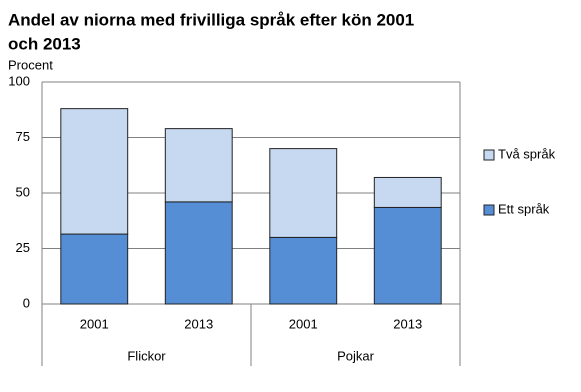  What do you see at coordinates (30, 64) in the screenshot?
I see `y-axis-label: Procent` at bounding box center [30, 64].